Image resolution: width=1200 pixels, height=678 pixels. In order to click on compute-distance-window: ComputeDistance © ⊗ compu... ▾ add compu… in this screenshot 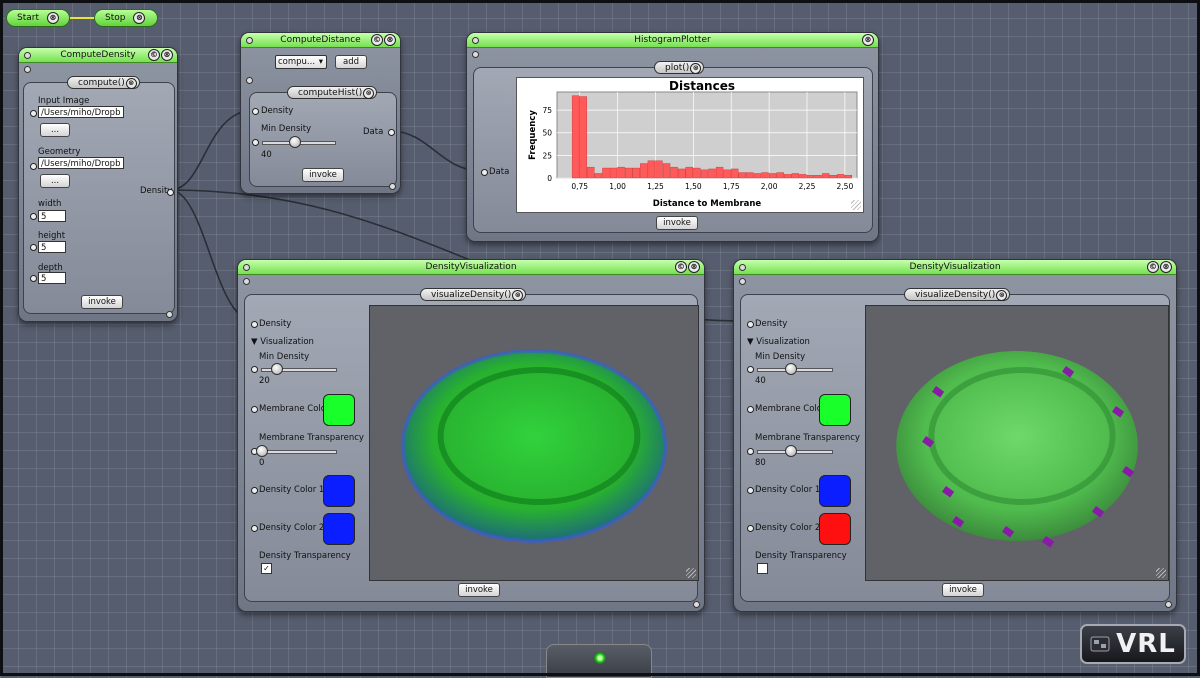, I will do `click(320, 113)`.